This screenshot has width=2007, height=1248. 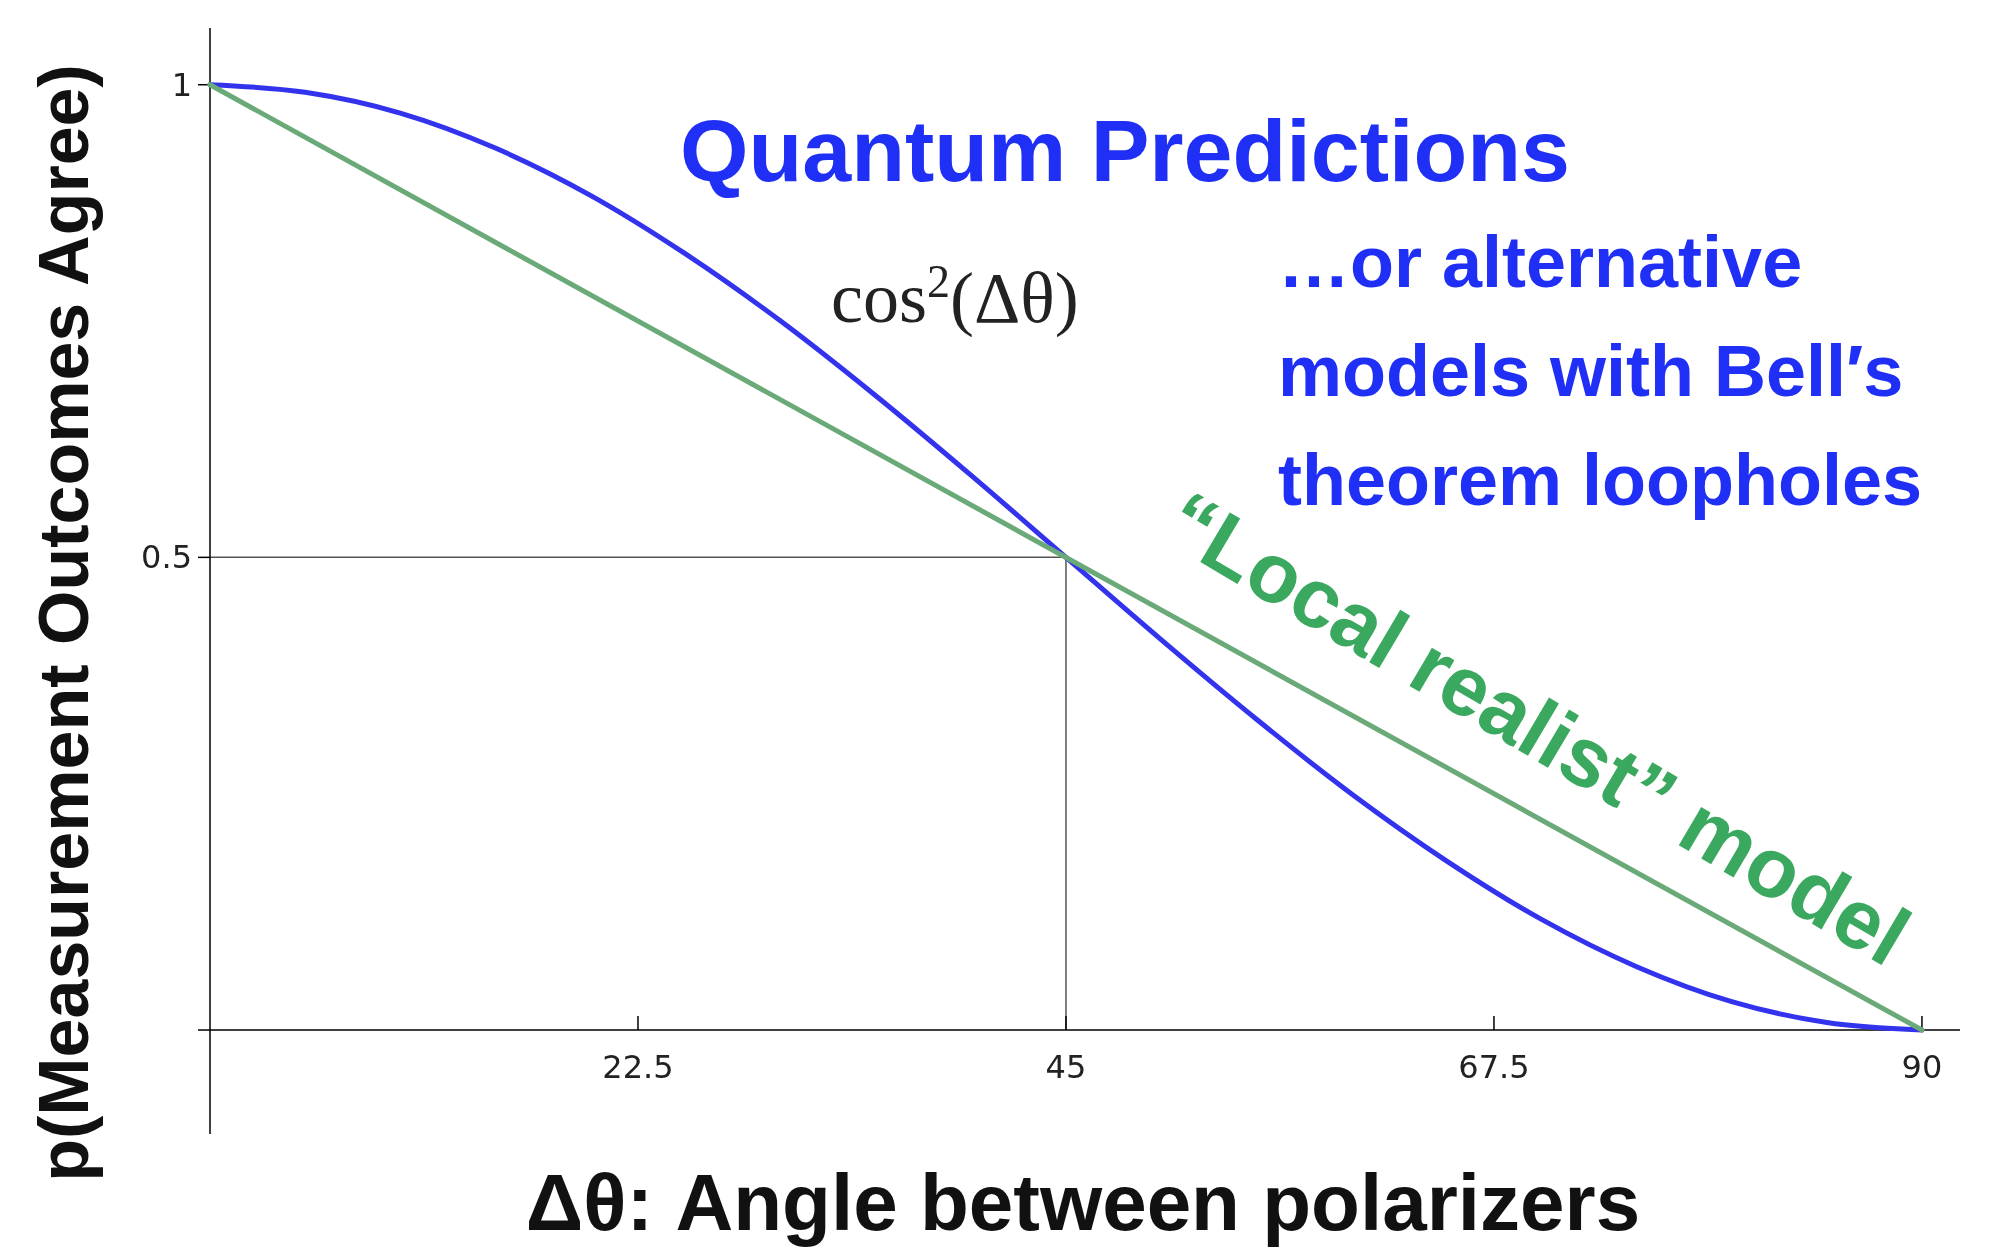 What do you see at coordinates (638, 1067) in the screenshot?
I see `x-tick-label: 22.5` at bounding box center [638, 1067].